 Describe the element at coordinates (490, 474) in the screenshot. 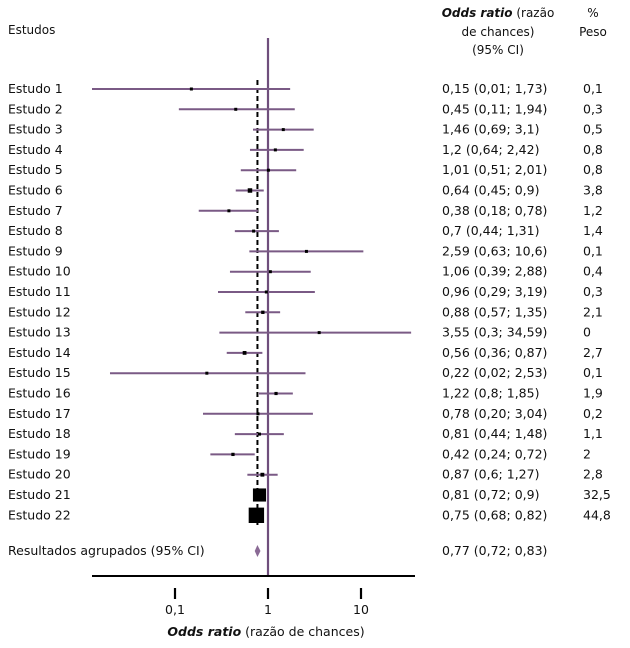

I see `study-or-value: 0,87 (0,6; 1,27)` at that location.